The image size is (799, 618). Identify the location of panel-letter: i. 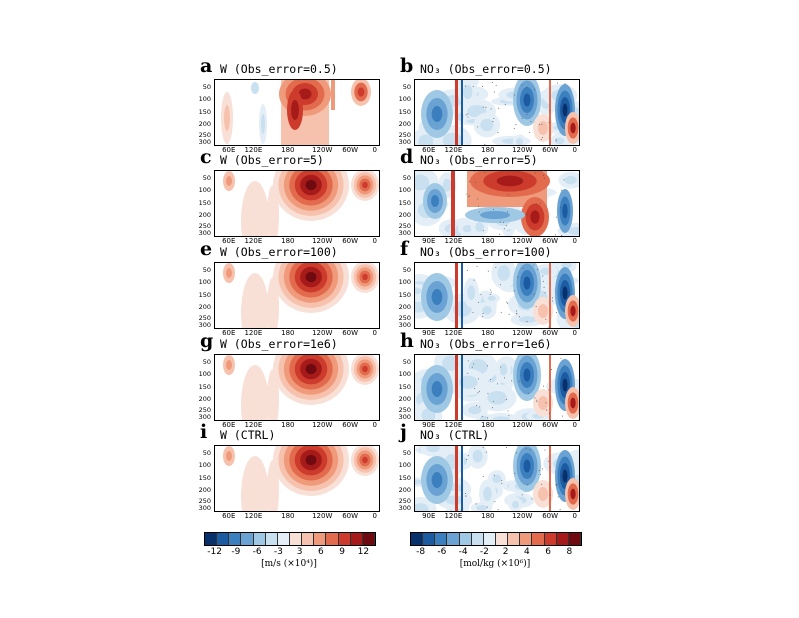
(204, 432).